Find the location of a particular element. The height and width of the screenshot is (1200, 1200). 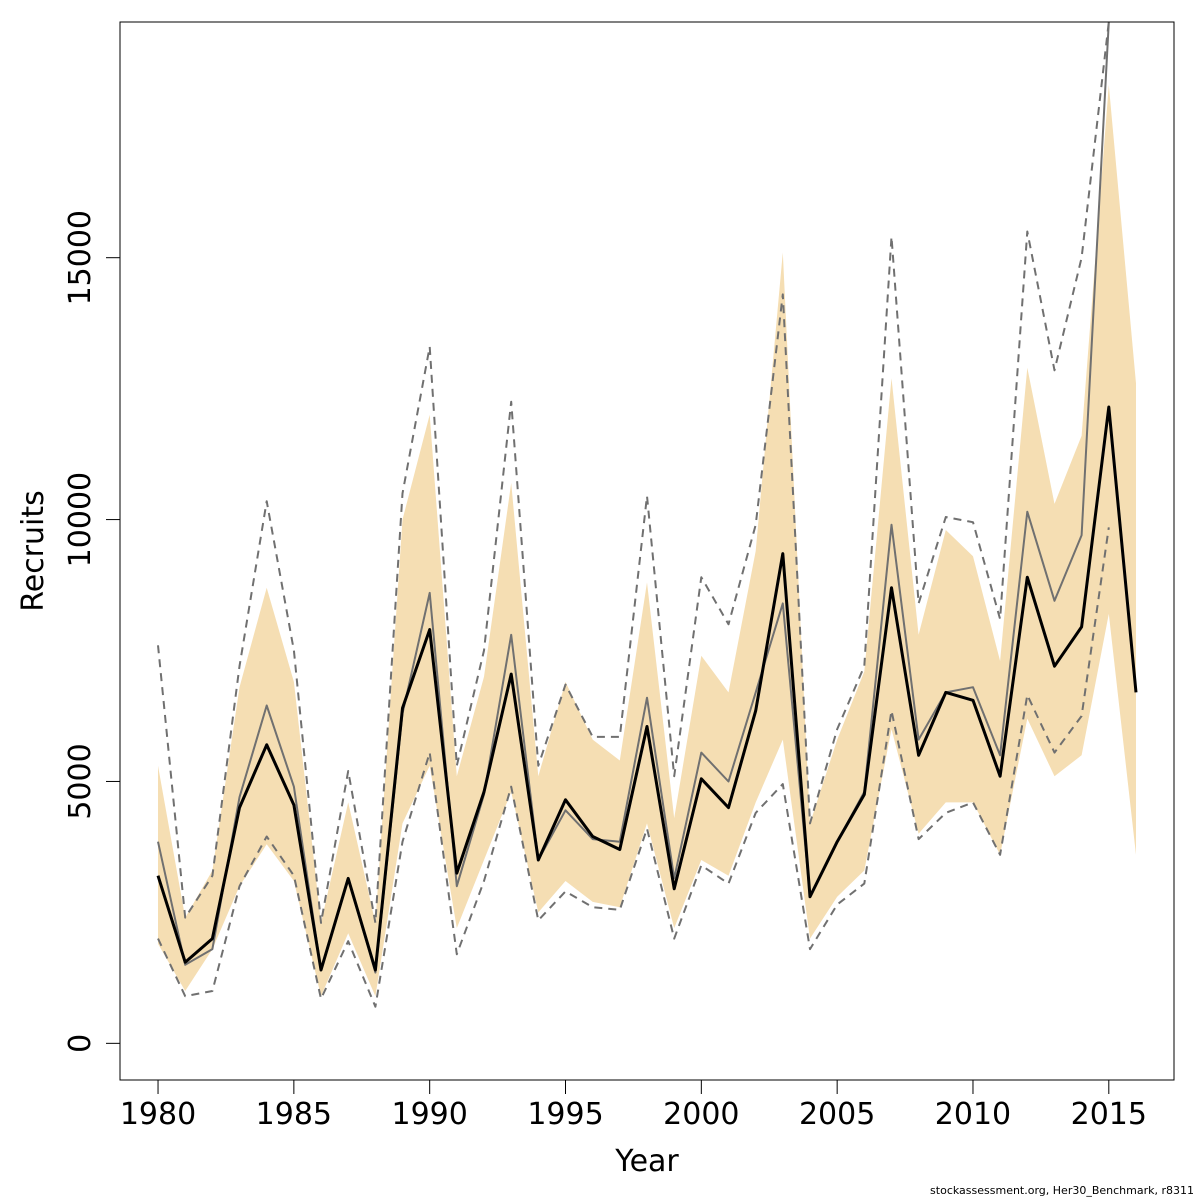

y-tick-label: 15000 is located at coordinates (80, 257).